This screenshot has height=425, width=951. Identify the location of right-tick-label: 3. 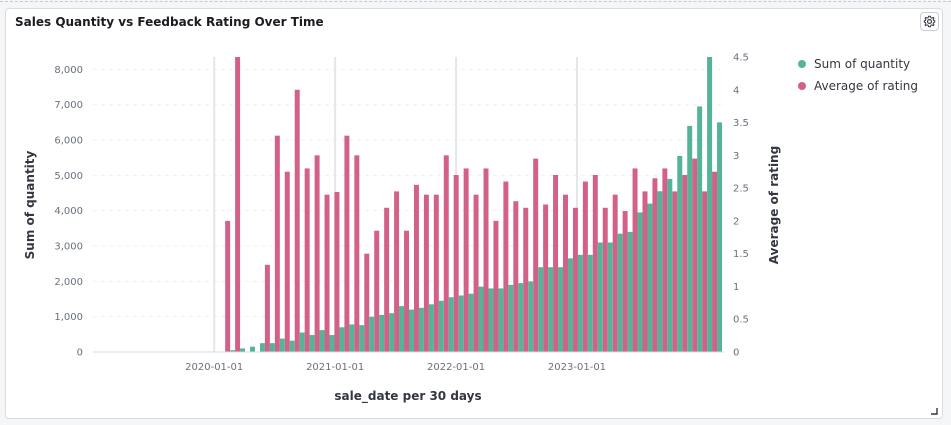
(736, 156).